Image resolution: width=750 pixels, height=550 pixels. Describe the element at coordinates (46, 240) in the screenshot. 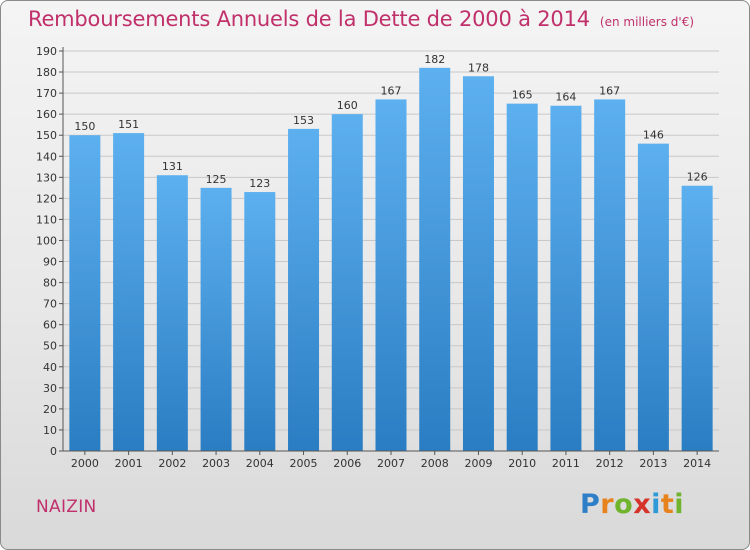

I see `y-tick-label: 100` at that location.